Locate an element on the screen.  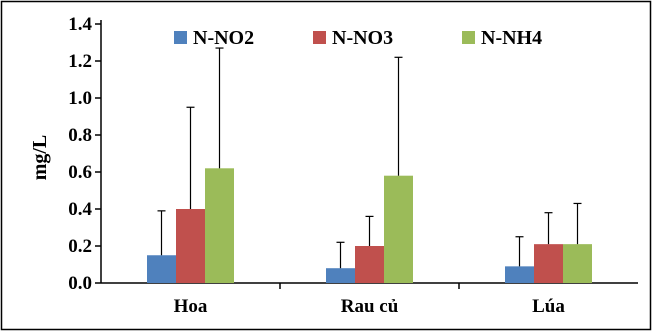
legend-swatch-n-no2 is located at coordinates (180, 37).